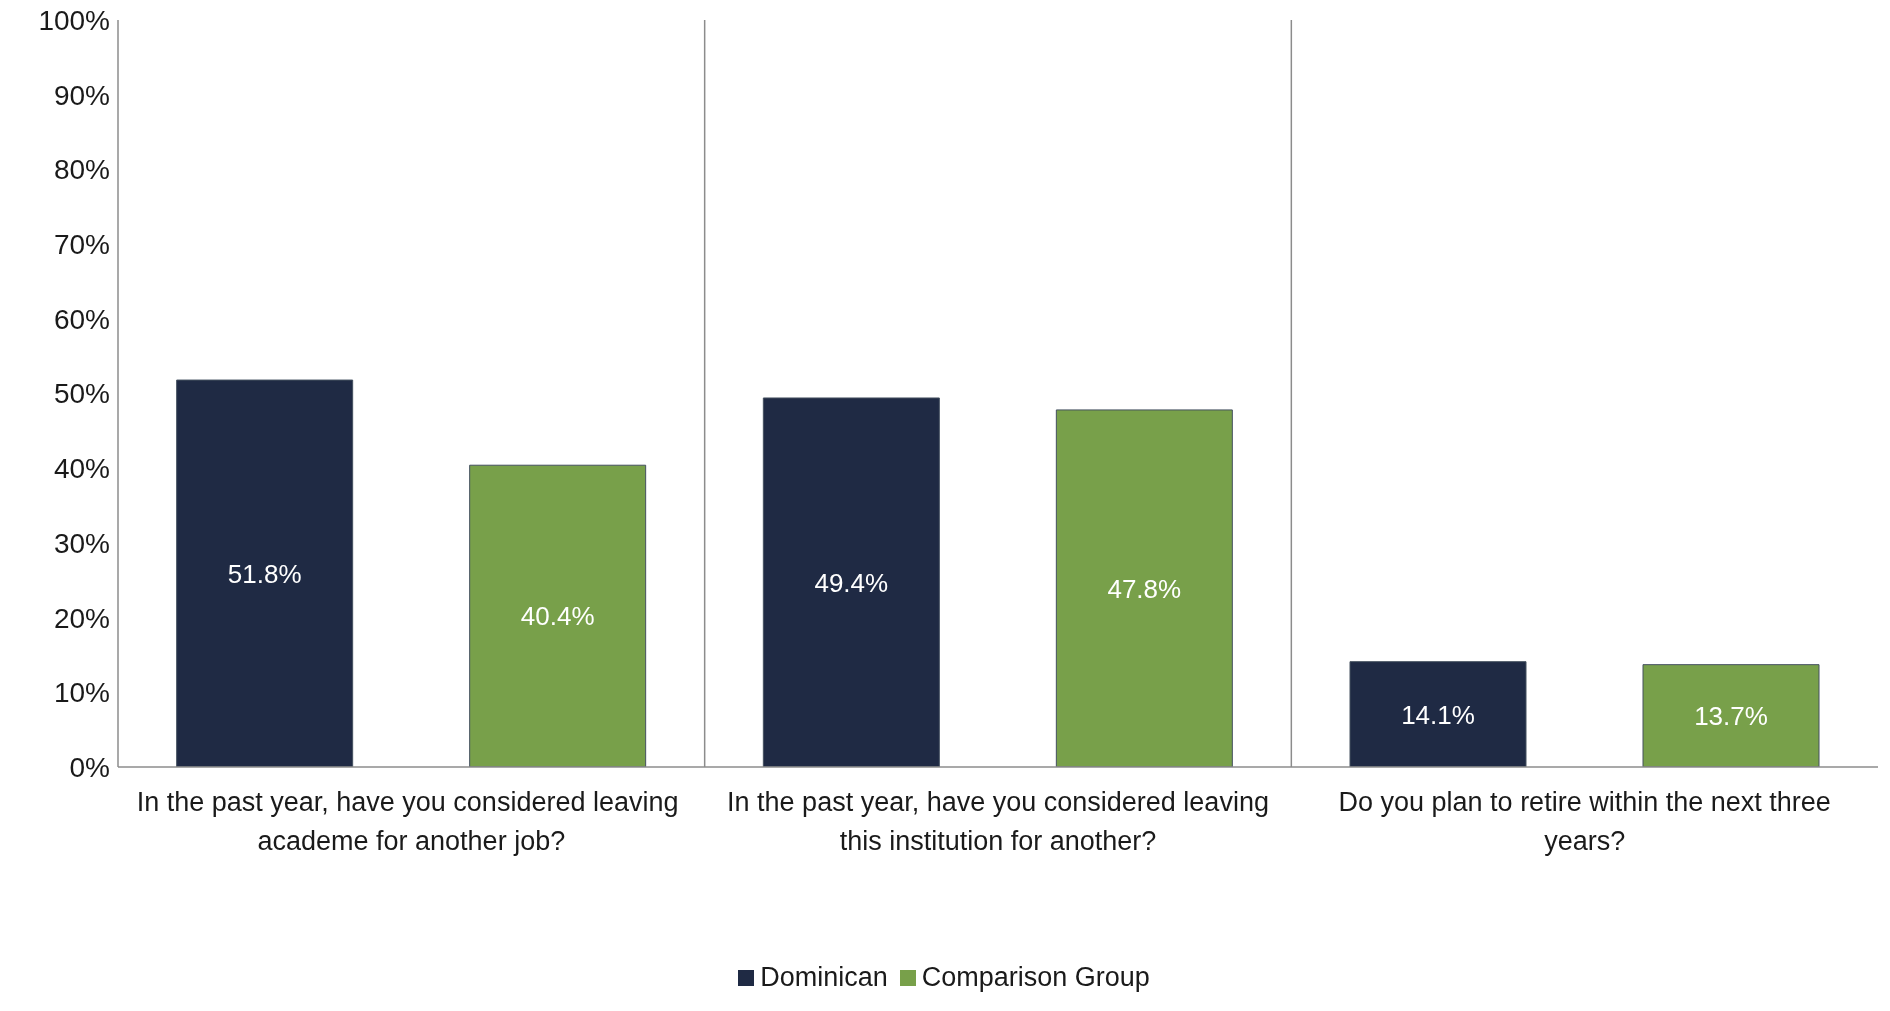 The image size is (1890, 1011). I want to click on data-label: 14.1%, so click(1438, 714).